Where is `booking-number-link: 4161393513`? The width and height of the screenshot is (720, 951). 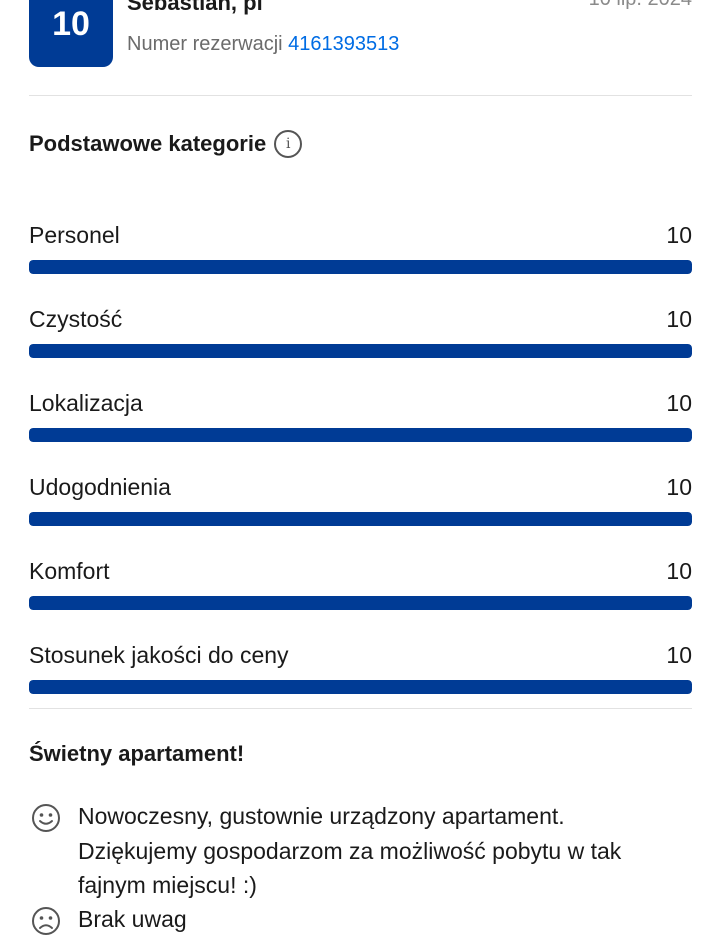
booking-number-link: 4161393513 is located at coordinates (344, 44).